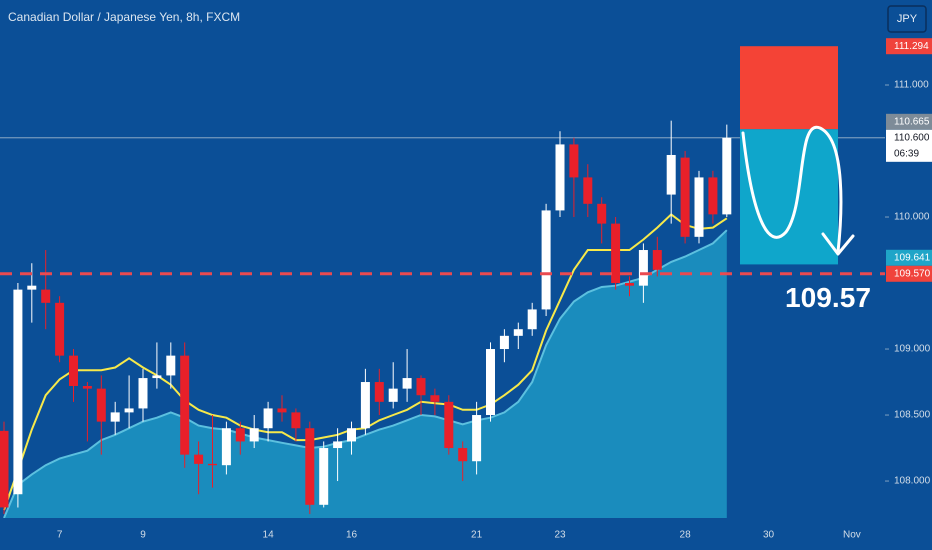  What do you see at coordinates (912, 481) in the screenshot?
I see `y-tick-label: 108.000` at bounding box center [912, 481].